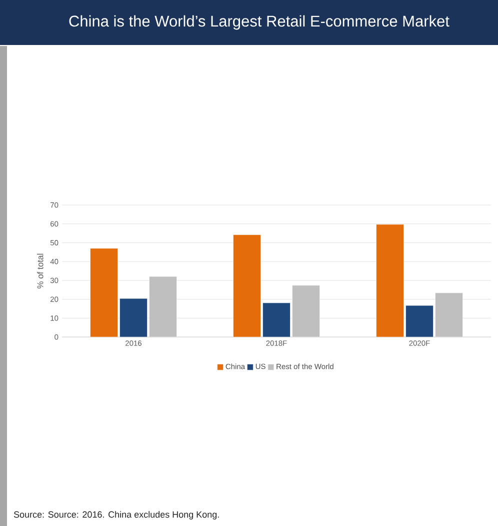  I want to click on y-axis-title: % of total, so click(40, 271).